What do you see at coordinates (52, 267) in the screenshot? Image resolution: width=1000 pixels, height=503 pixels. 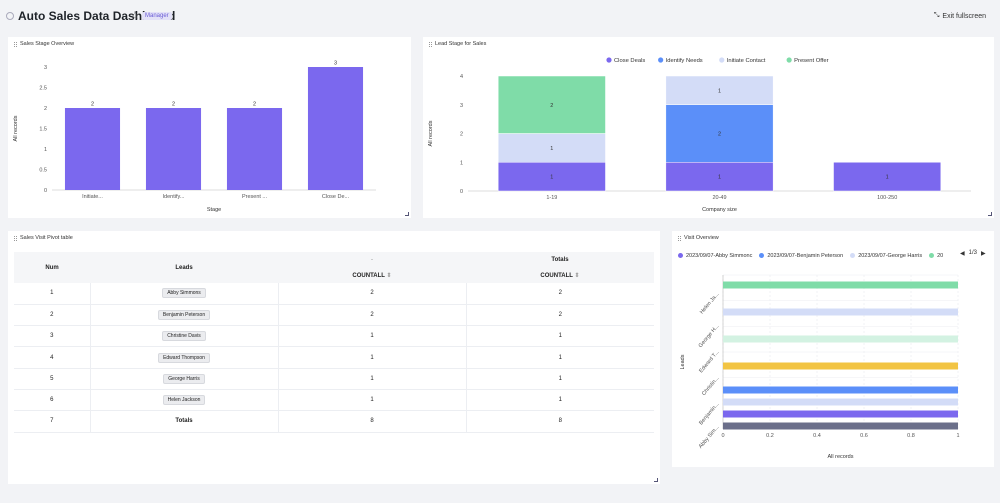 I see `col-header-num: Num` at bounding box center [52, 267].